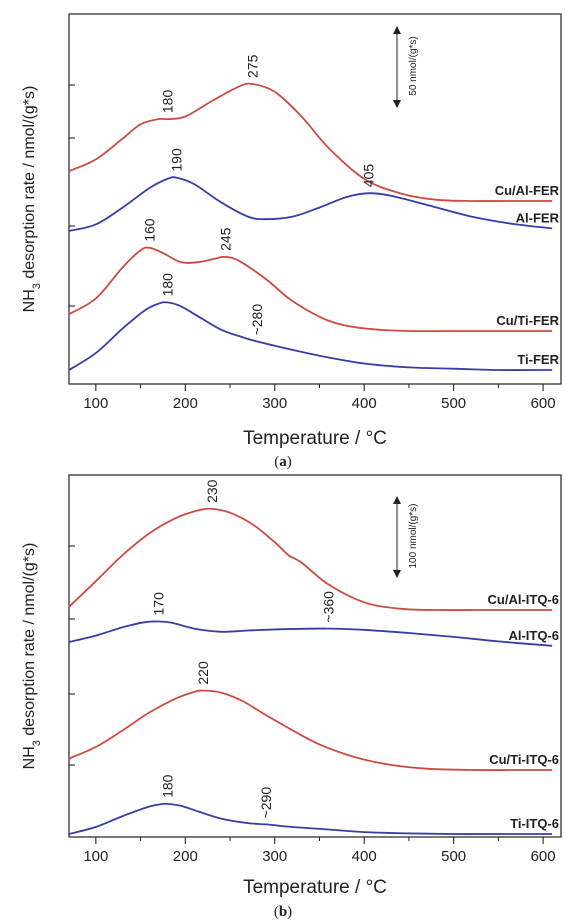 The height and width of the screenshot is (922, 566). Describe the element at coordinates (315, 887) in the screenshot. I see `x-axis-label-b: Temperature / °C` at that location.